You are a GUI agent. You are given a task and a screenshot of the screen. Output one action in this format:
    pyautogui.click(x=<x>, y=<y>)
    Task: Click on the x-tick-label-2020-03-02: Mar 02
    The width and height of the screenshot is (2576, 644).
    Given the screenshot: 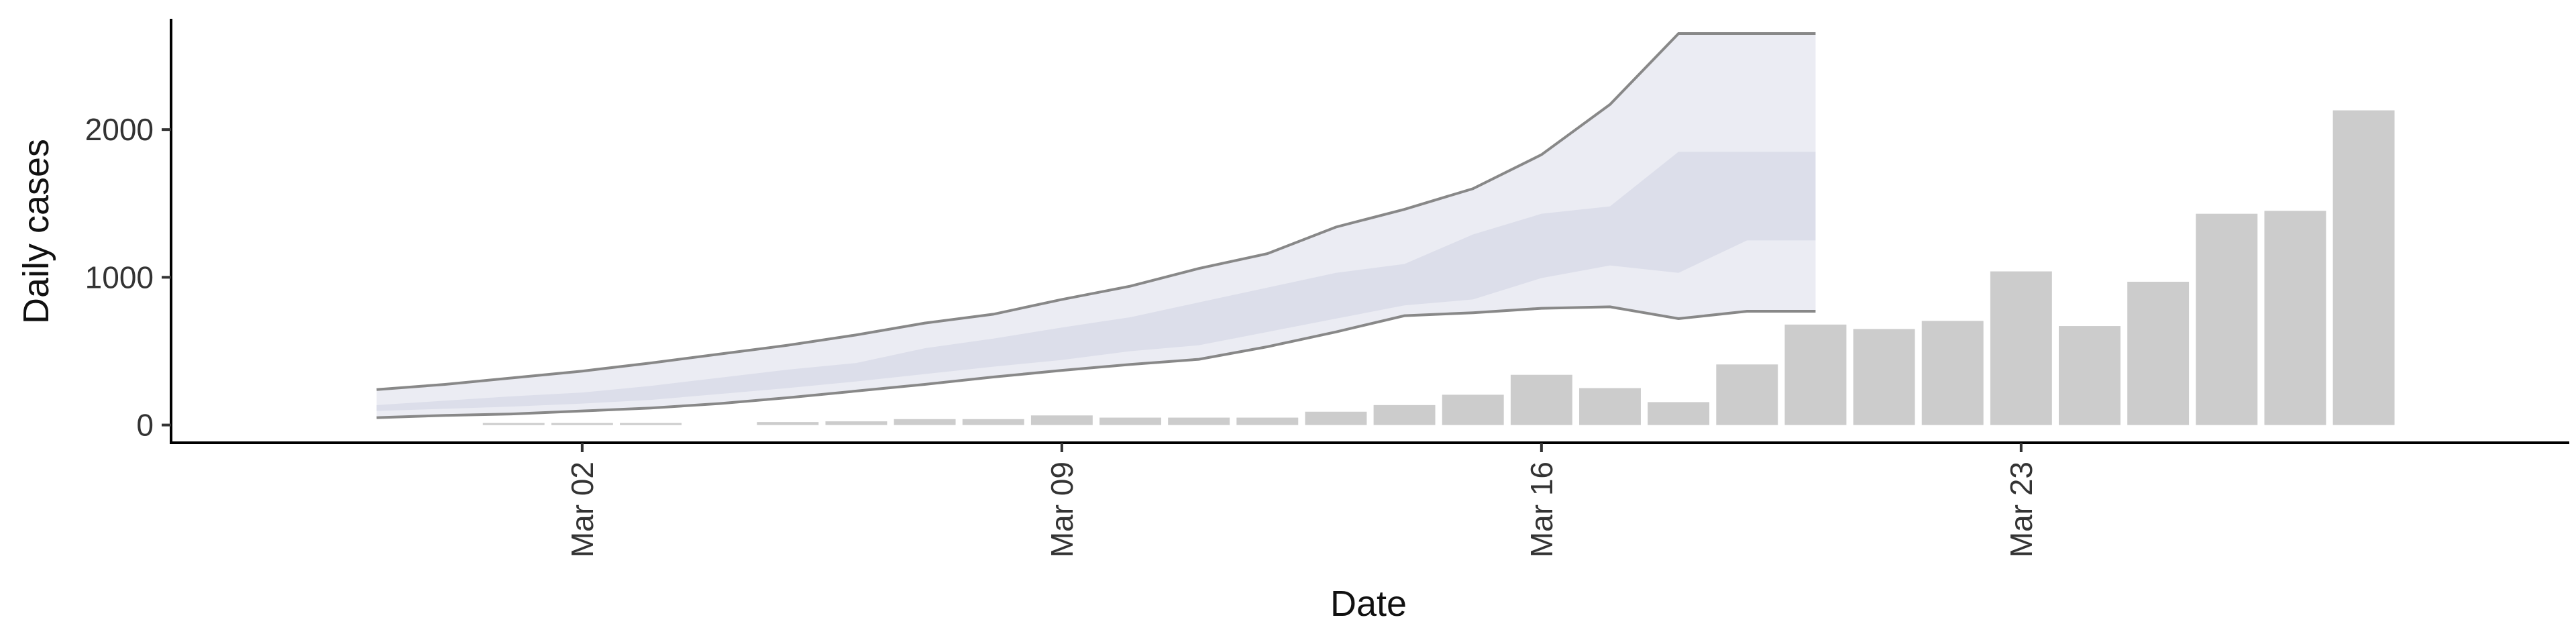 What is the action you would take?
    pyautogui.click(x=582, y=509)
    